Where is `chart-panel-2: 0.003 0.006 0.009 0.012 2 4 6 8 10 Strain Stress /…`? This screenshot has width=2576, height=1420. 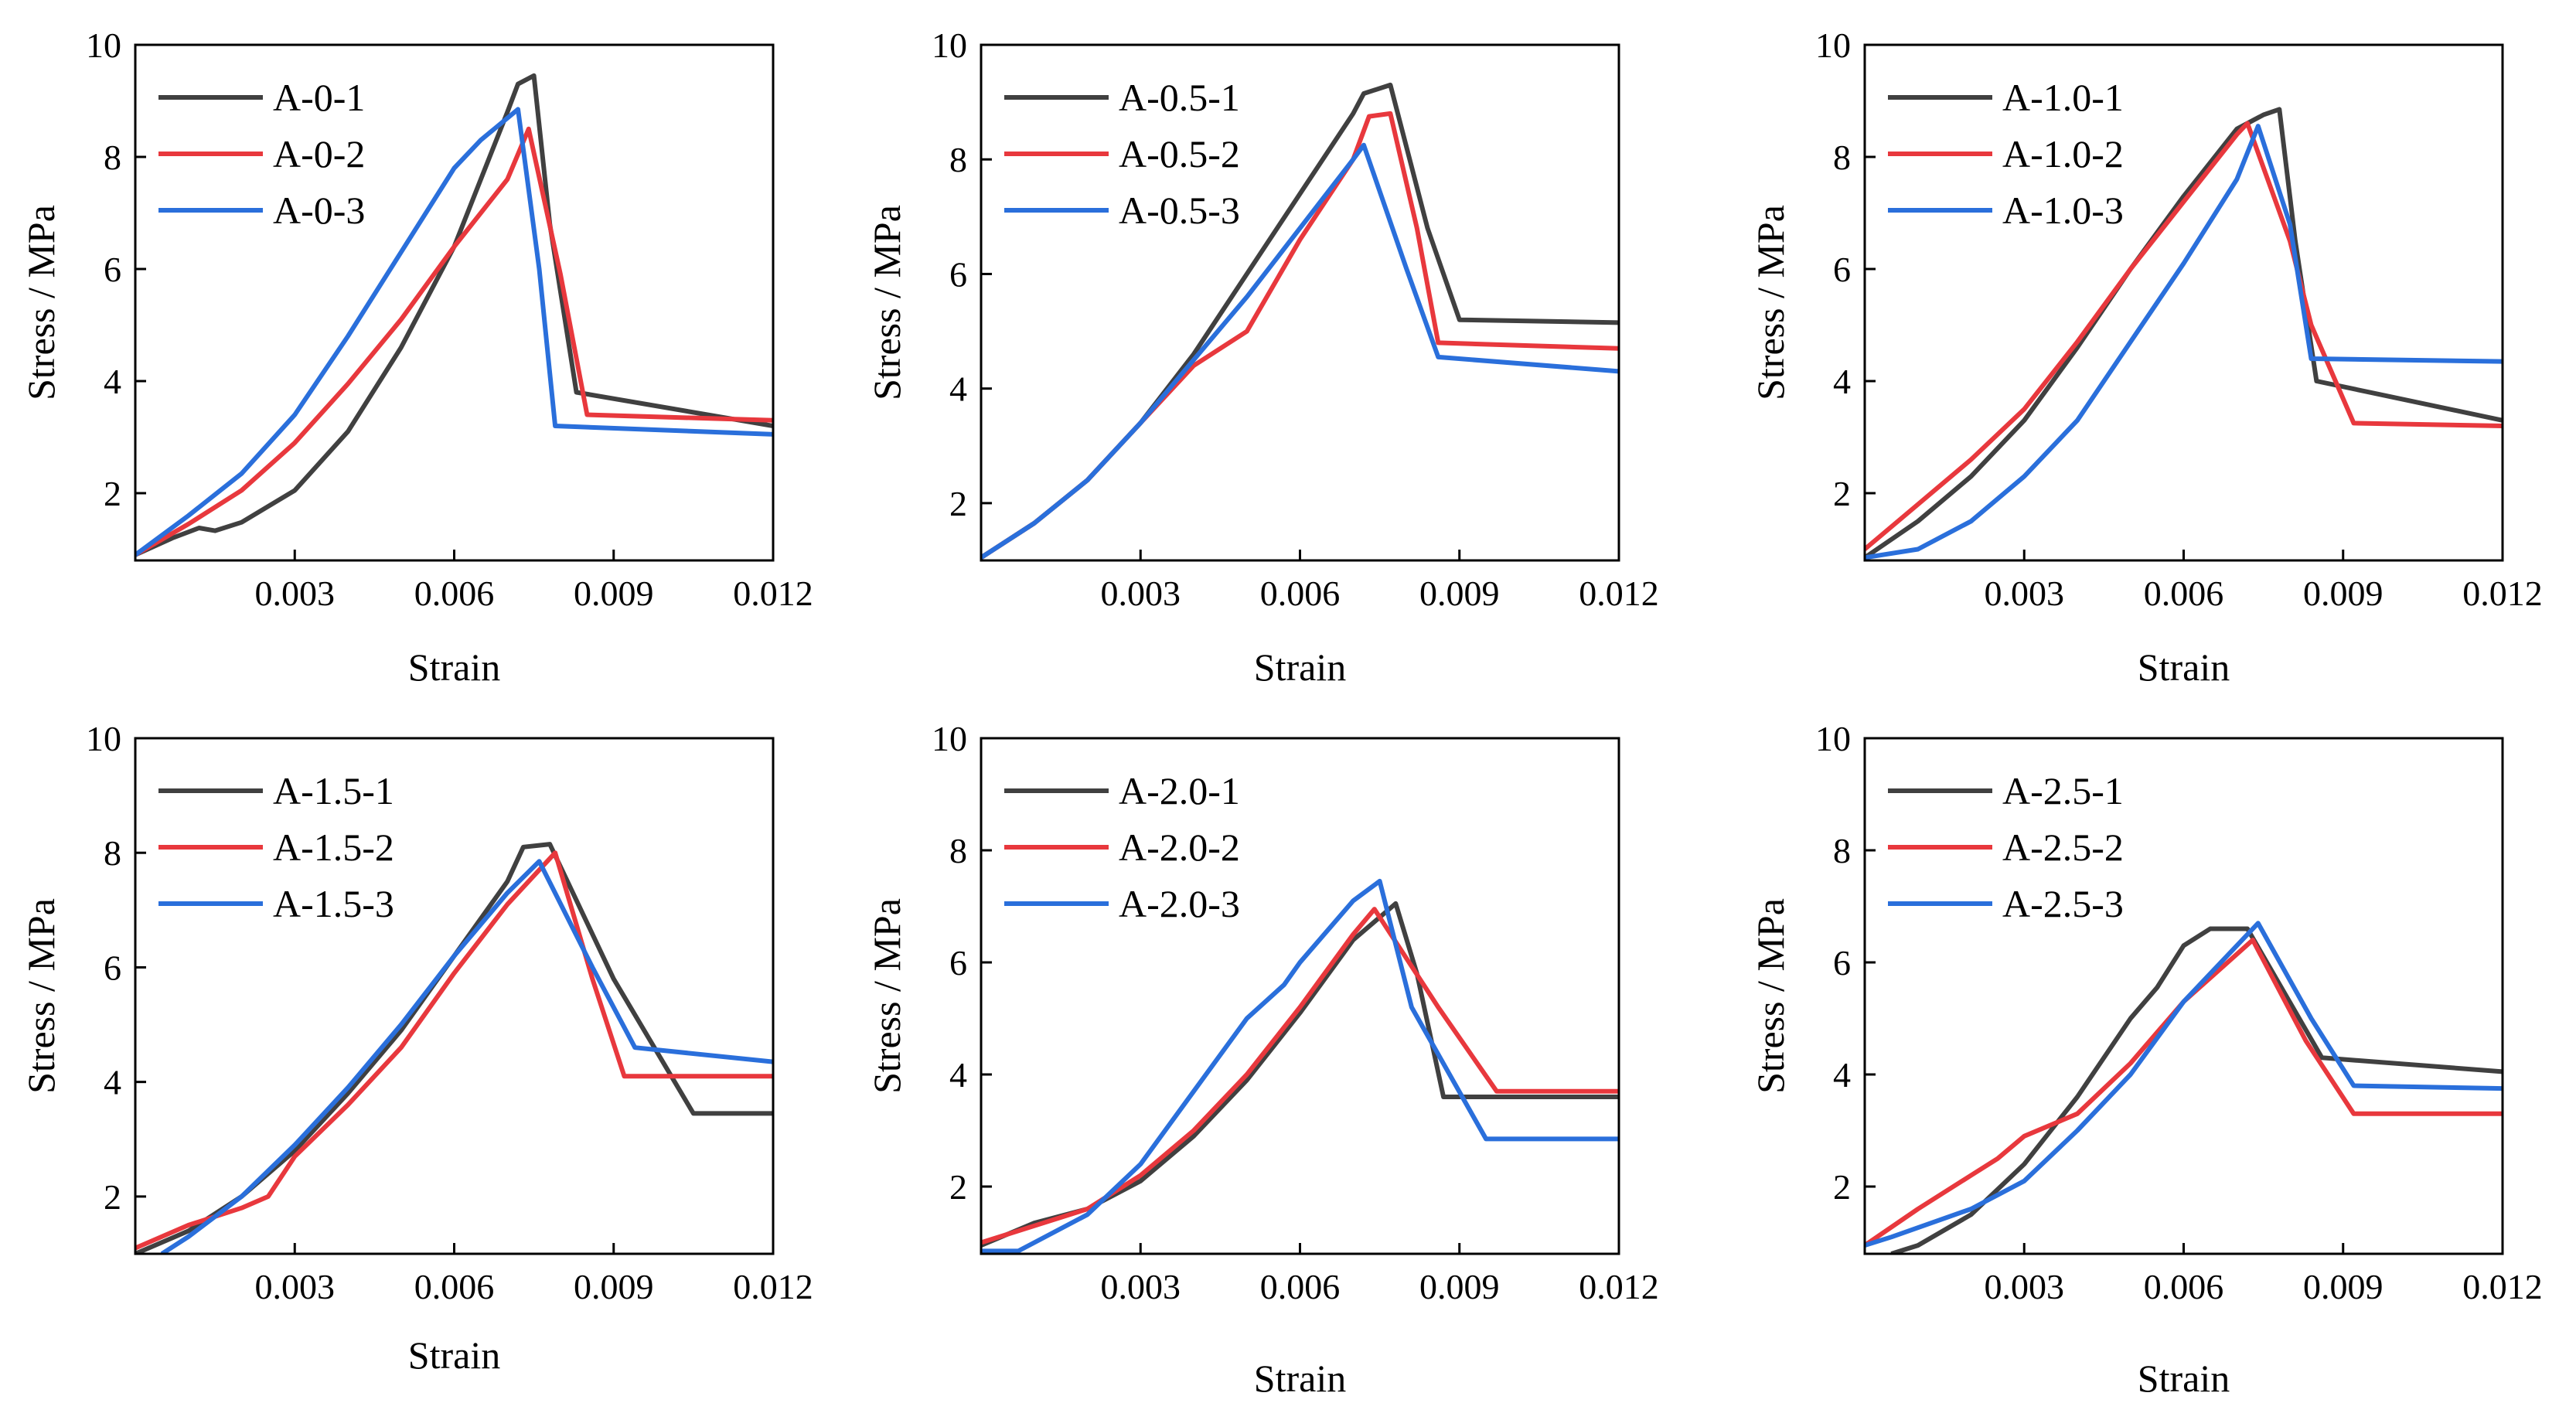
chart-panel-2: 0.003 0.006 0.009 0.012 2 4 6 8 10 Strain Stress /… is located at coordinates (1262, 357).